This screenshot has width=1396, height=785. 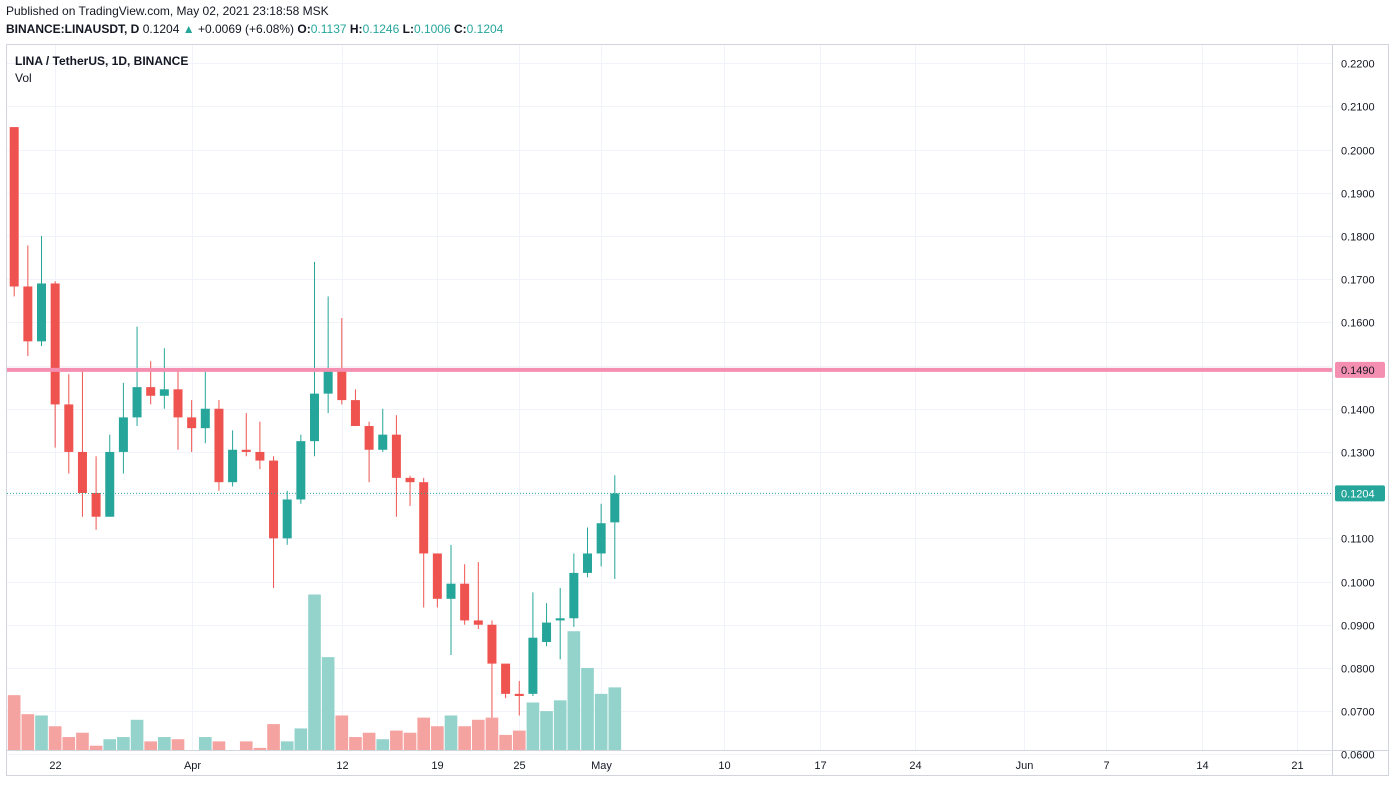 I want to click on price-tick-label: 0.2100, so click(x=1358, y=108).